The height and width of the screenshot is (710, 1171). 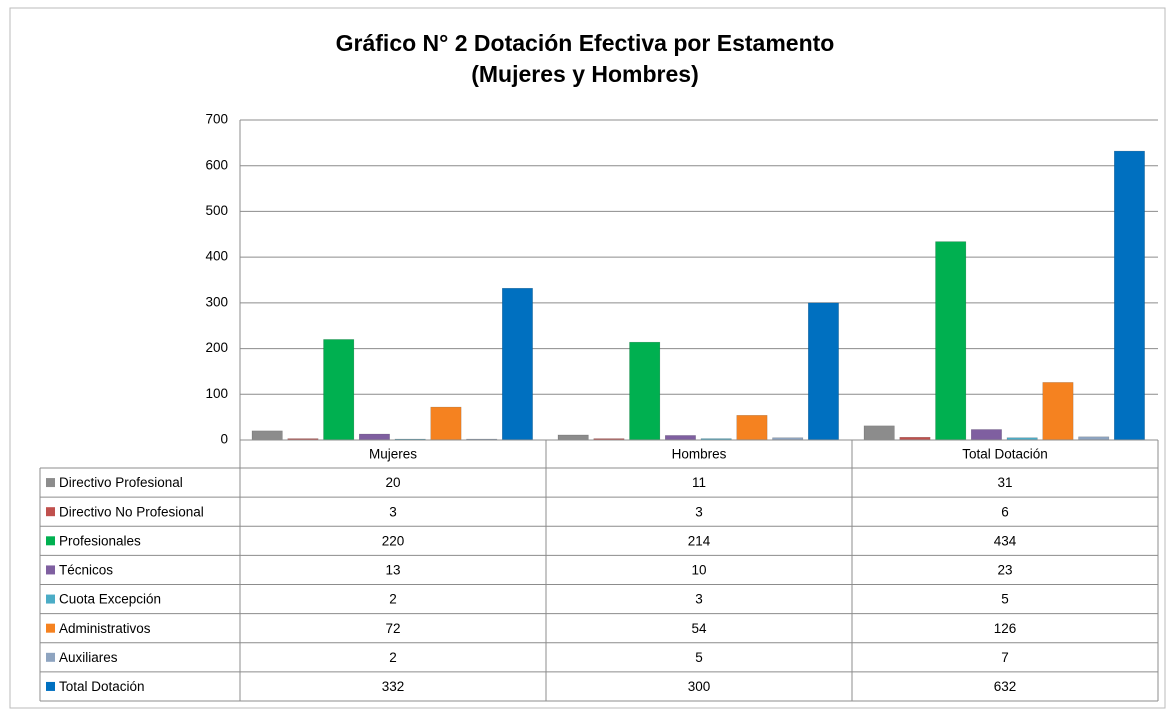 I want to click on table-value: 31, so click(x=1004, y=482).